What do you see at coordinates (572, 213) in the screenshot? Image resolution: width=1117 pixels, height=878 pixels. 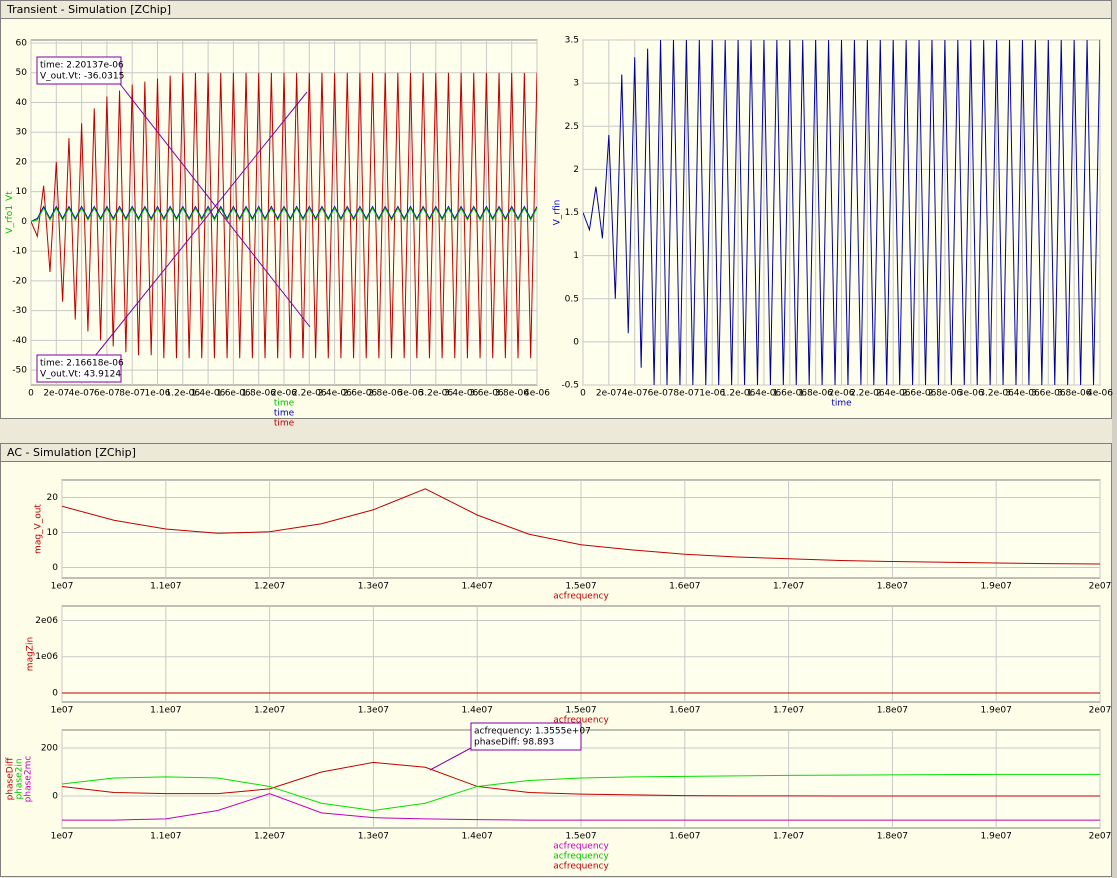 I see `y-tick-label: 1.5` at bounding box center [572, 213].